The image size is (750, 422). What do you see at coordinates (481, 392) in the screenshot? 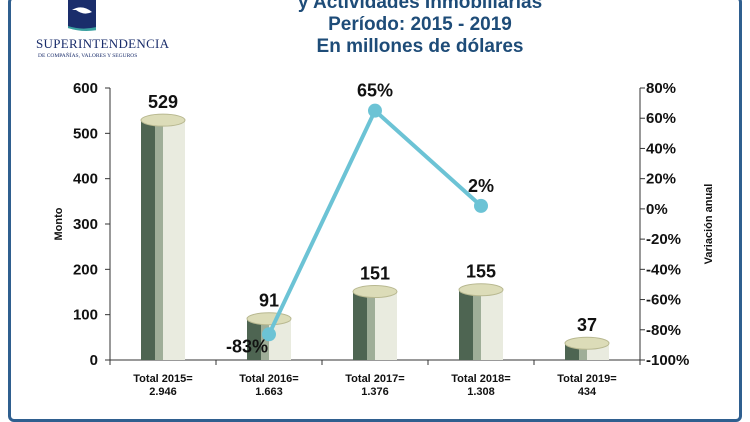
I see `x-tick-label: 1.308` at bounding box center [481, 392].